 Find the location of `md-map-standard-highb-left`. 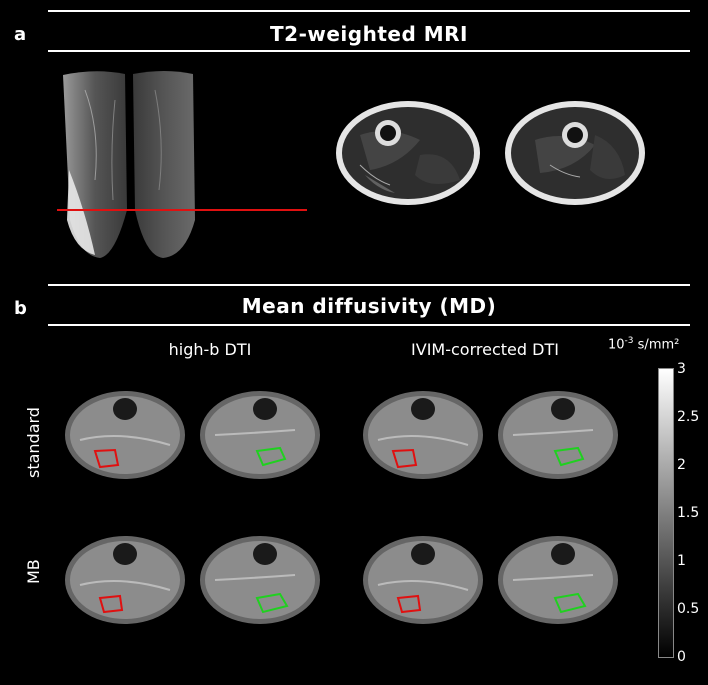

md-map-standard-highb-left is located at coordinates (125, 435).